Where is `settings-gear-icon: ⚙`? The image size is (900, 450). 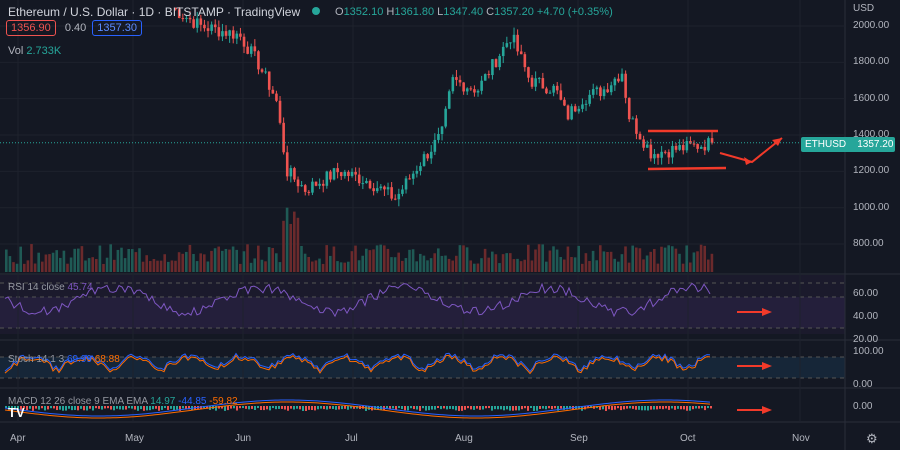 settings-gear-icon: ⚙ is located at coordinates (872, 438).